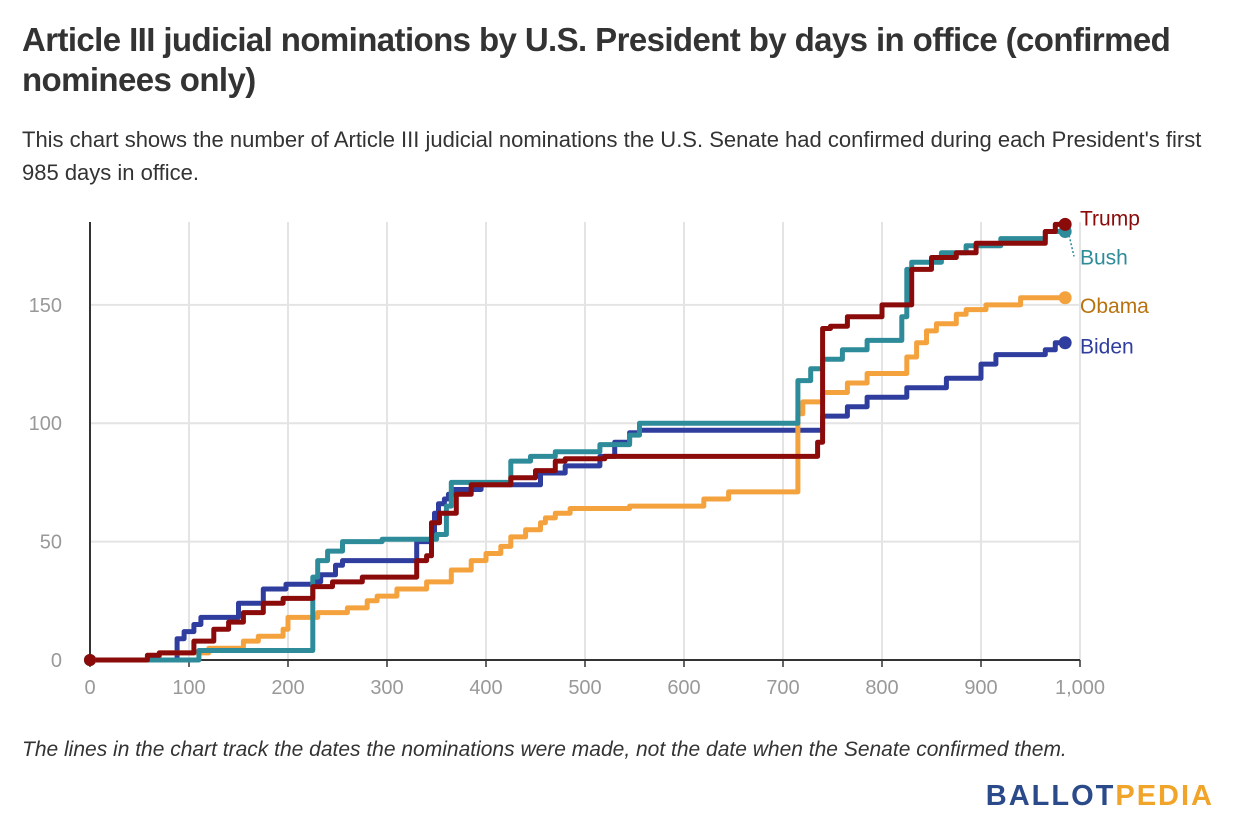  What do you see at coordinates (386, 688) in the screenshot?
I see `x-tick-label: 300` at bounding box center [386, 688].